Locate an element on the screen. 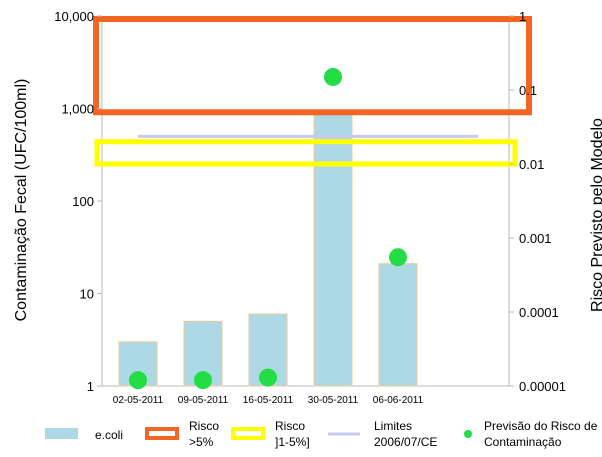  x-tick-label: 30-05-2011 is located at coordinates (333, 400).